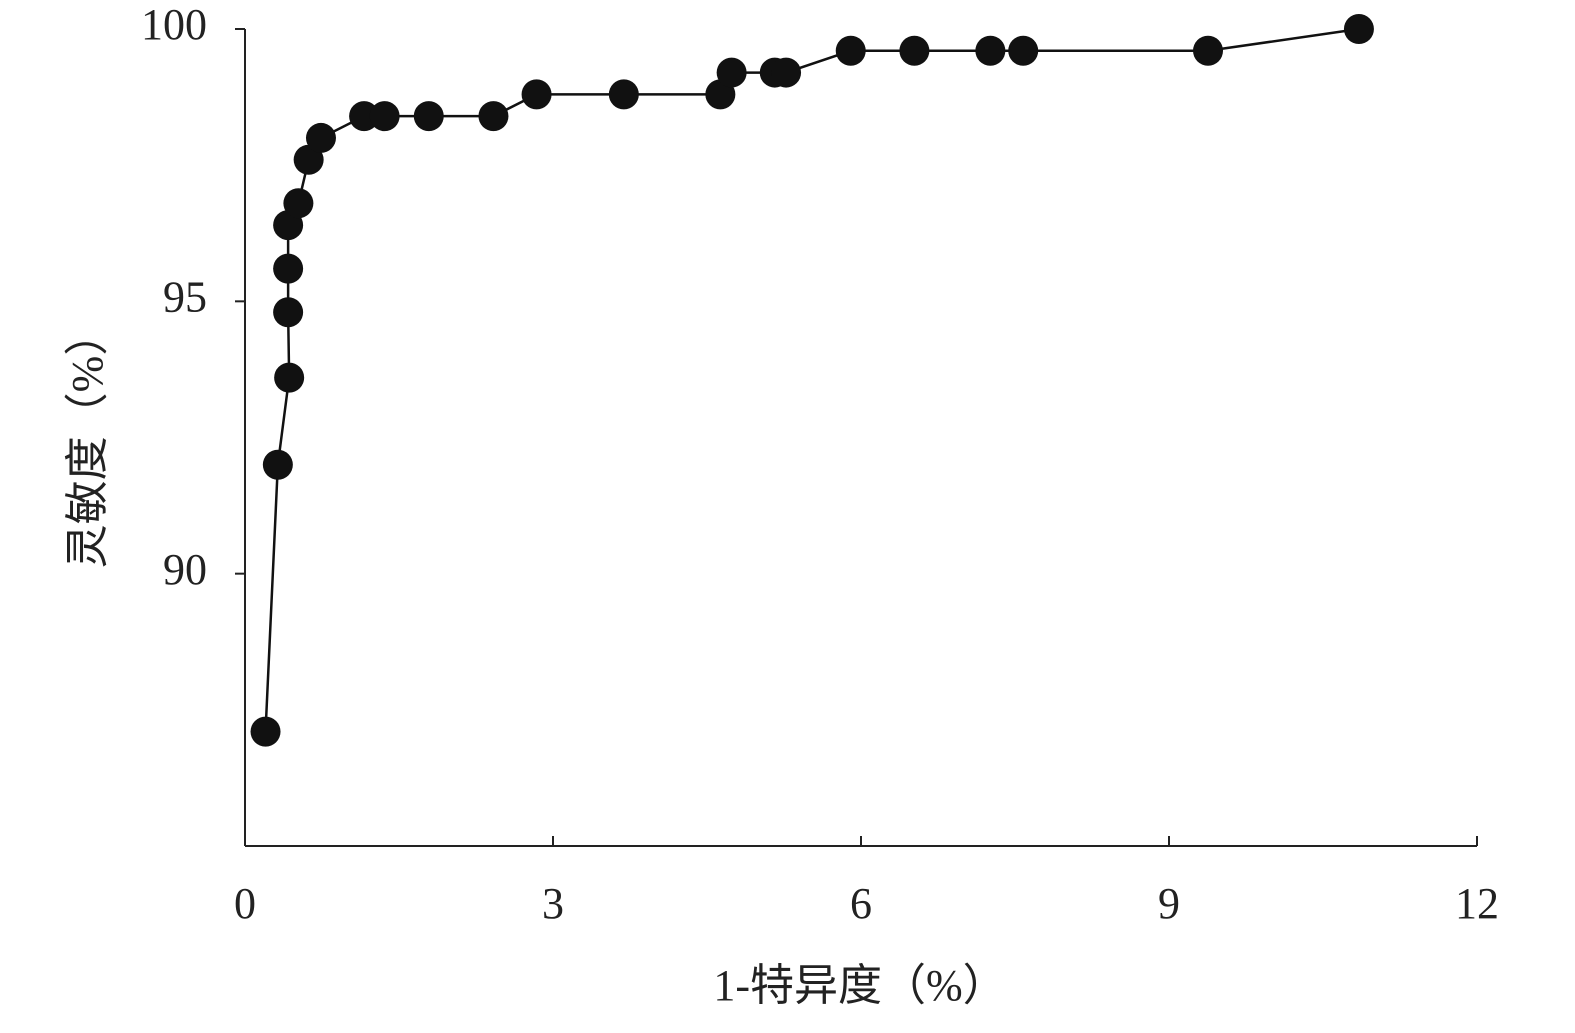  Describe the element at coordinates (553, 903) in the screenshot. I see `x-tick-label: 3` at that location.